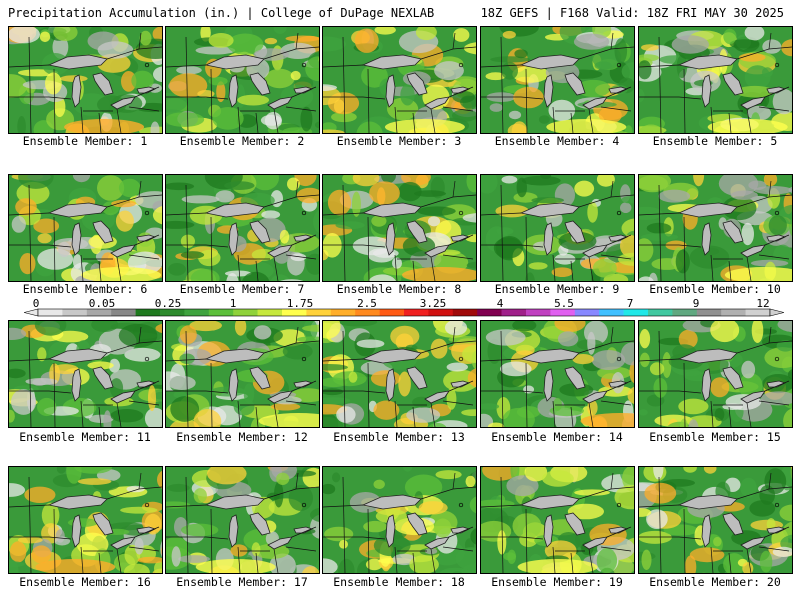  What do you see at coordinates (557, 141) in the screenshot?
I see `ensemble-member-label: Ensemble Member: 4` at bounding box center [557, 141].